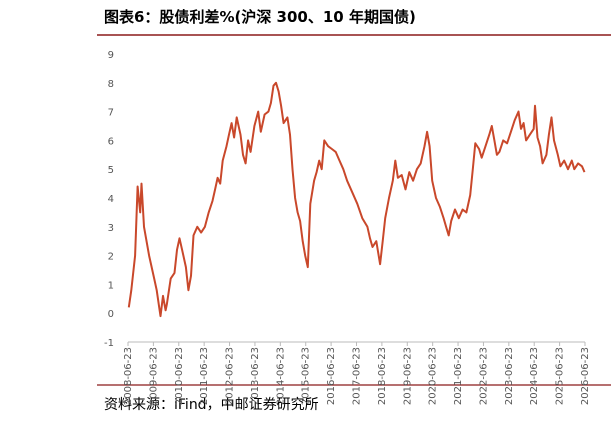  What do you see at coordinates (111, 228) in the screenshot?
I see `y-tick-label: 3` at bounding box center [111, 228].